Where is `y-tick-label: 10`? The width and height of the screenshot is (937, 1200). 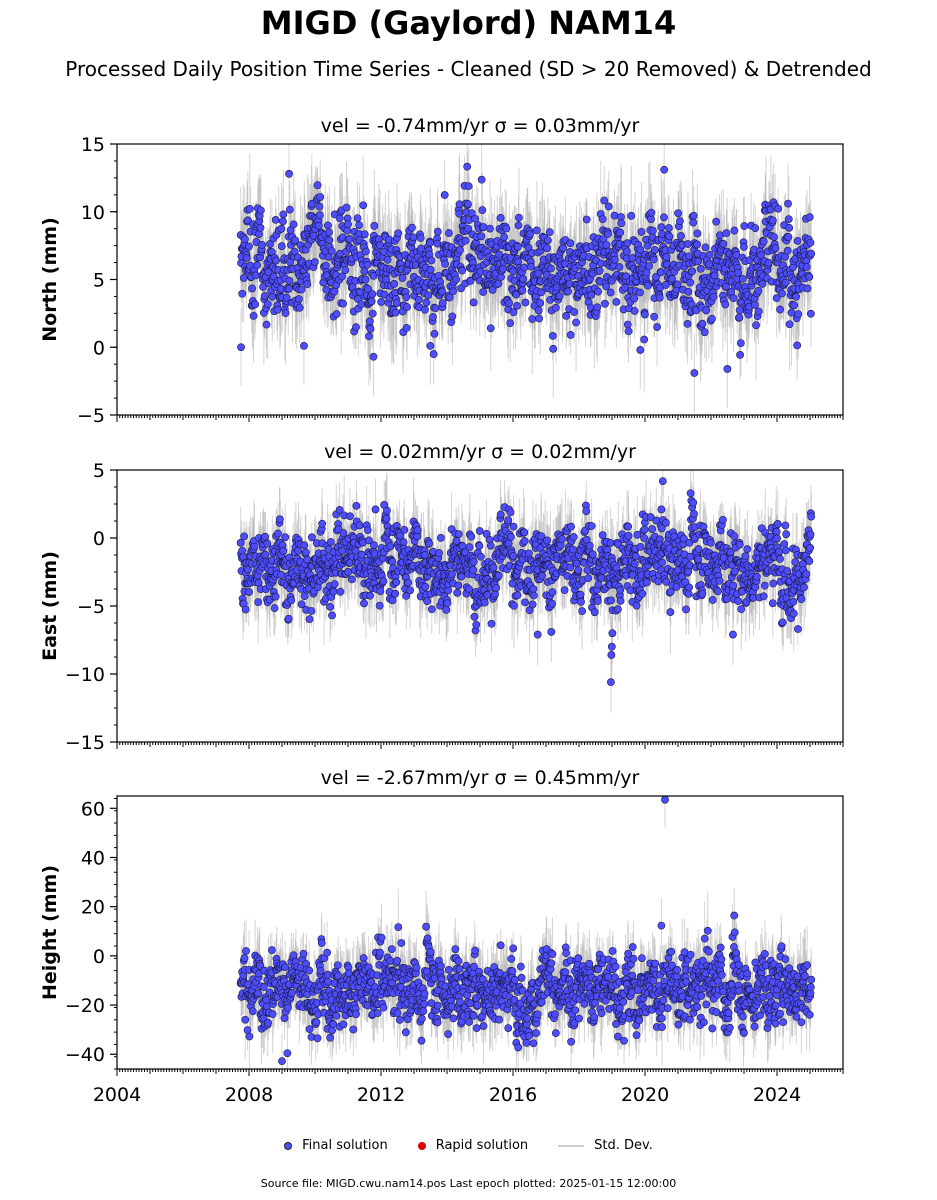 y-tick-label: 10 is located at coordinates (93, 213).